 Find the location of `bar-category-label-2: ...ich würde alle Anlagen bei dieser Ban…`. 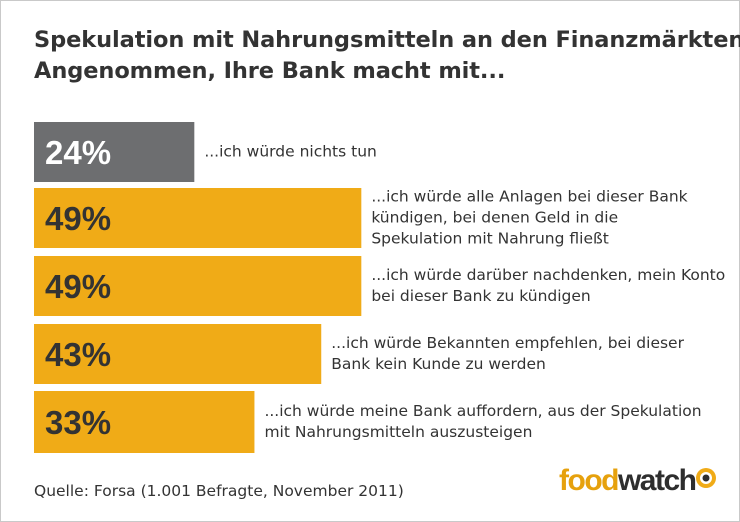

bar-category-label-2: ...ich würde alle Anlagen bei dieser Ban… is located at coordinates (529, 218).